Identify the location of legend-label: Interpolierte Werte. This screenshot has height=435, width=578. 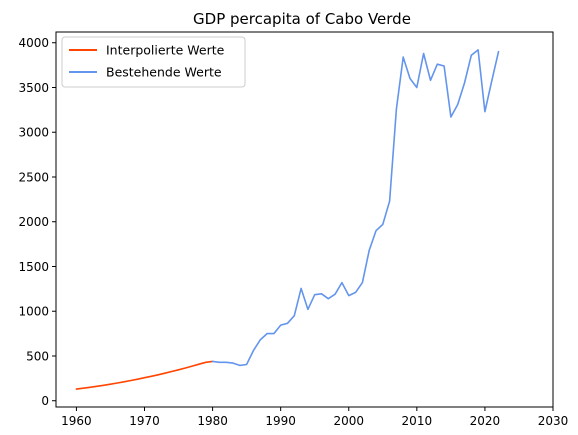
(165, 50).